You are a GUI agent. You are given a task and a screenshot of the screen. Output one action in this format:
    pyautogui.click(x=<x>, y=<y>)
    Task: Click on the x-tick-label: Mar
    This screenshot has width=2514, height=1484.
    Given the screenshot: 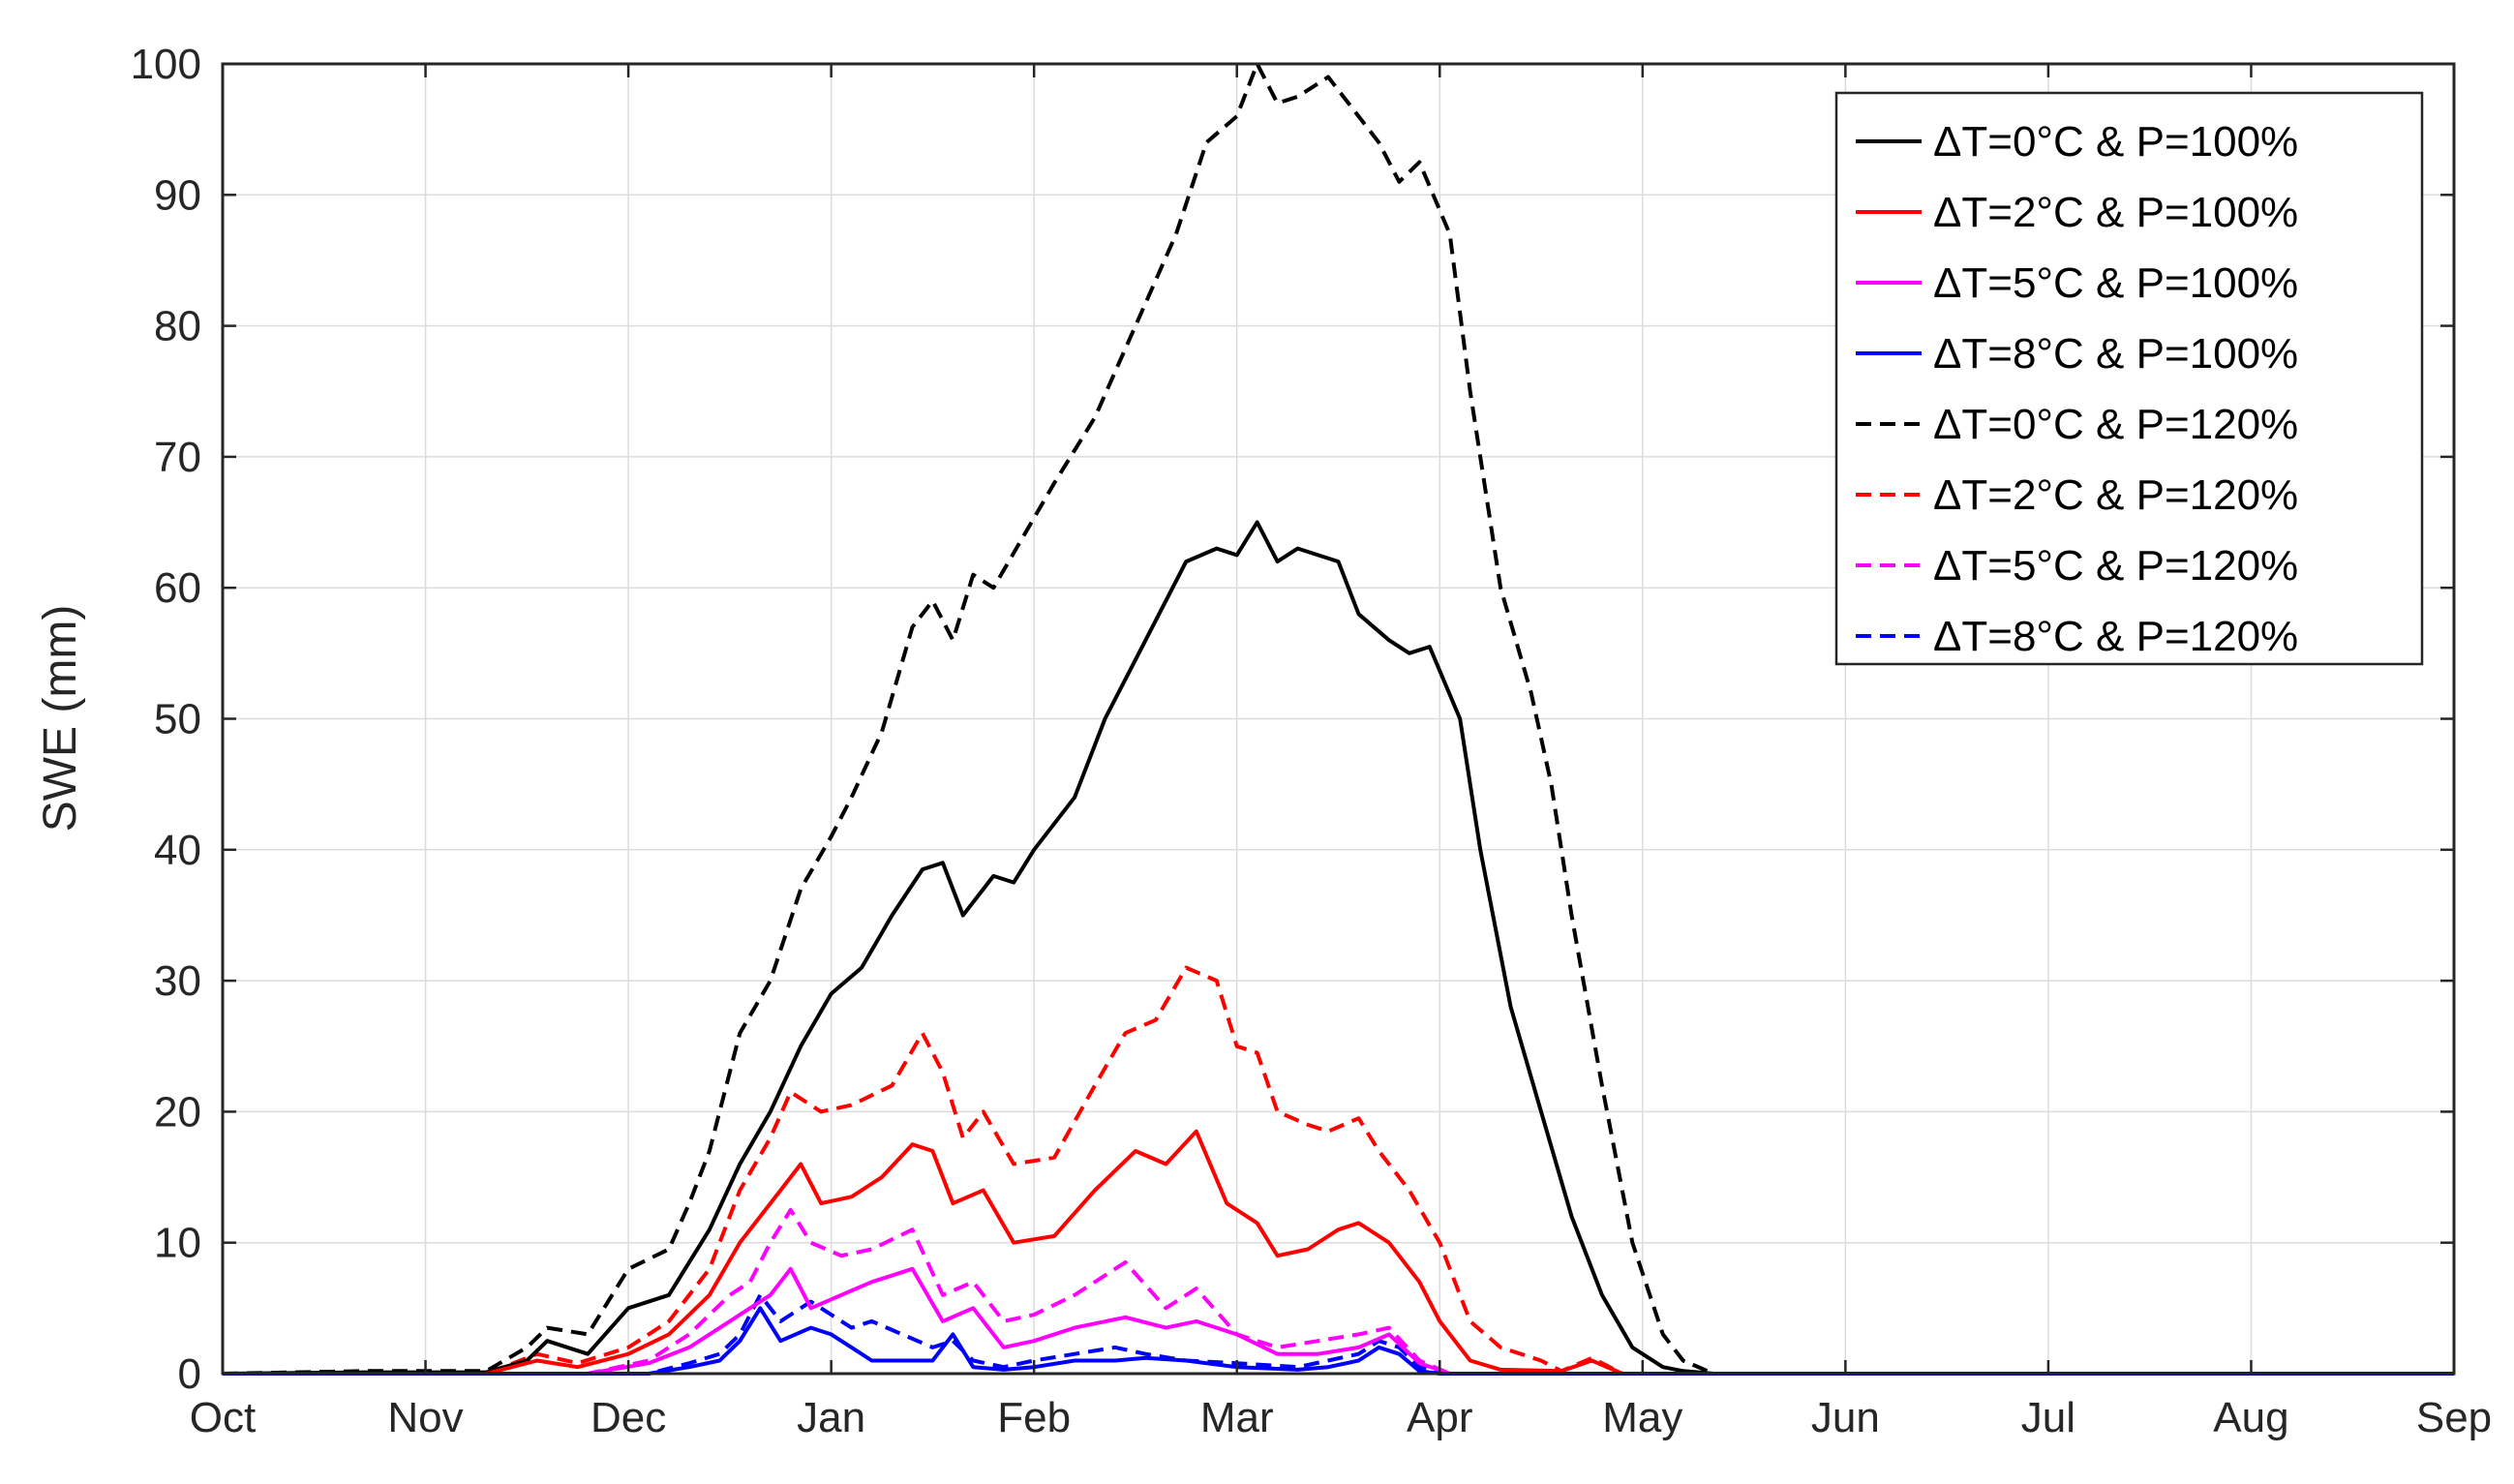 What is the action you would take?
    pyautogui.click(x=1237, y=1417)
    